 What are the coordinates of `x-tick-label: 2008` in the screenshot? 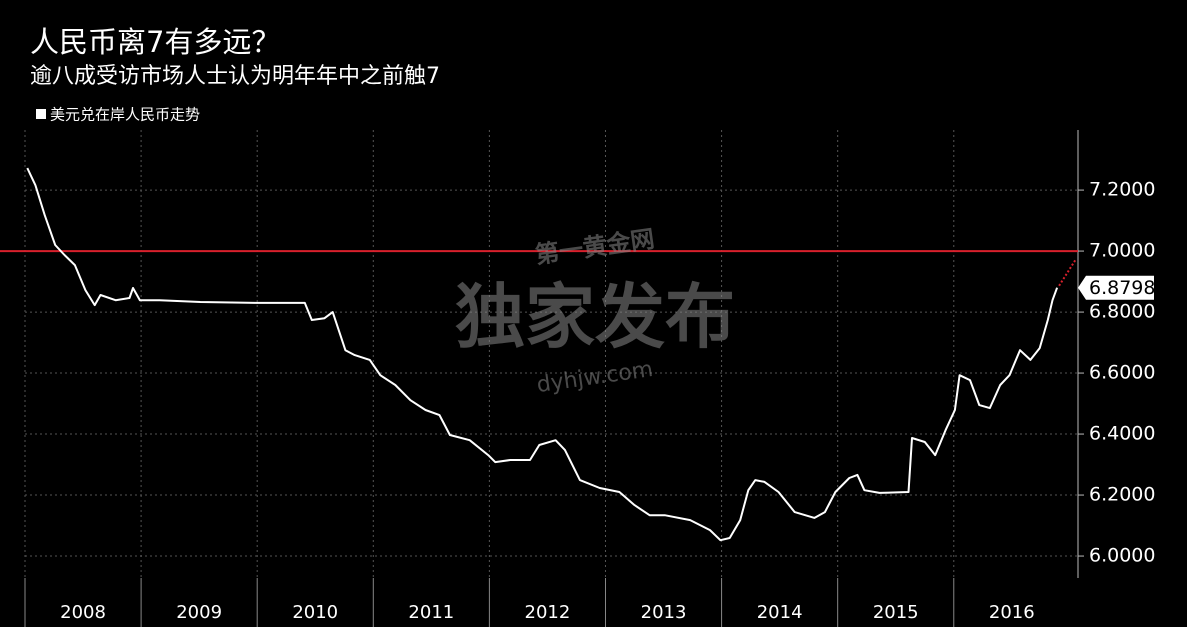 It's located at (83, 612).